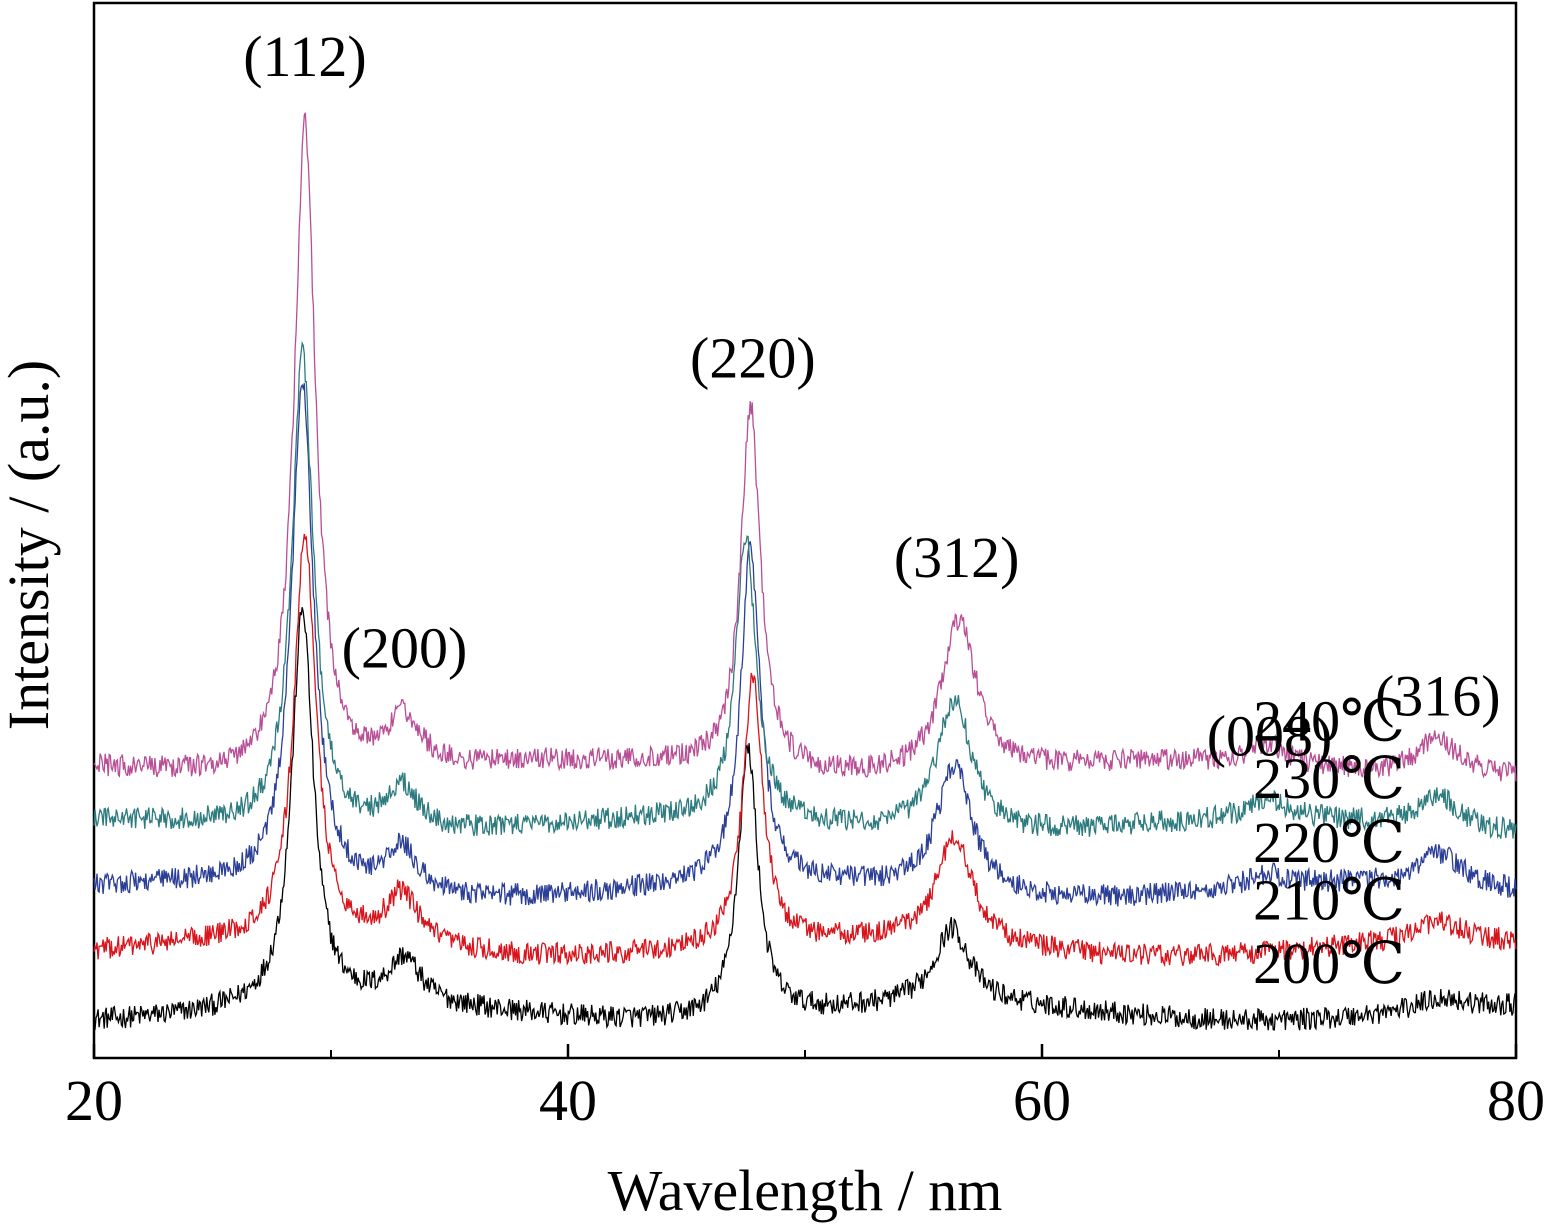 Image resolution: width=1547 pixels, height=1224 pixels. I want to click on x-axis-ticks: 20 40 60 80, so click(805, 1088).